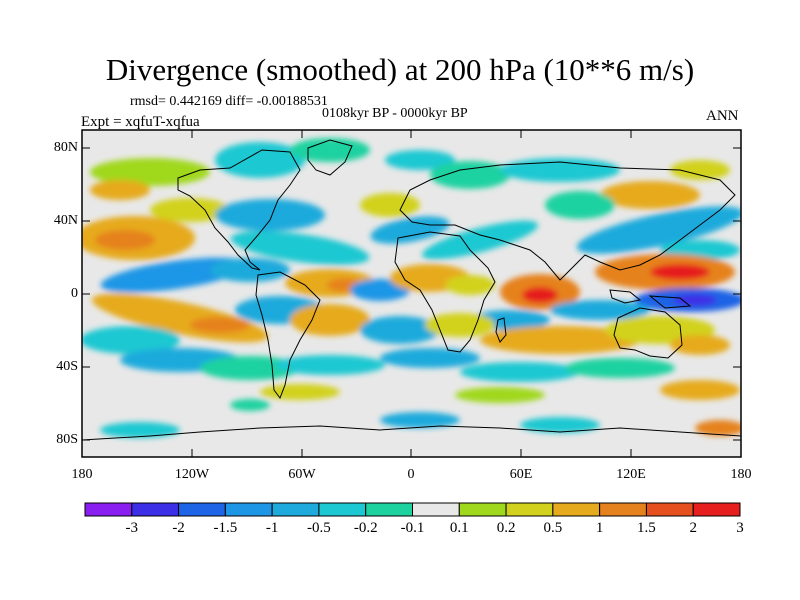  I want to click on colorbar-label: 1, so click(599, 528).